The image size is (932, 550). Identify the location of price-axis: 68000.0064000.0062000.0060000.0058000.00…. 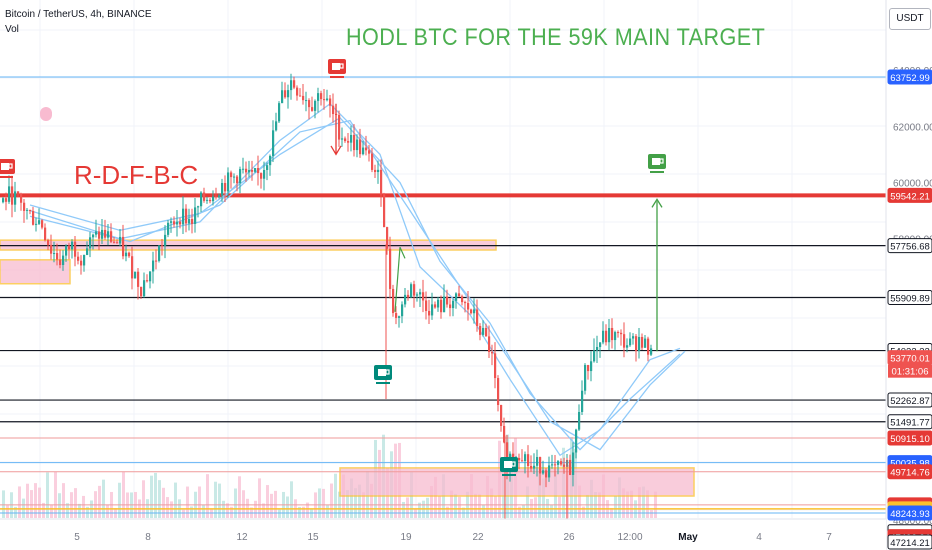
(908, 275).